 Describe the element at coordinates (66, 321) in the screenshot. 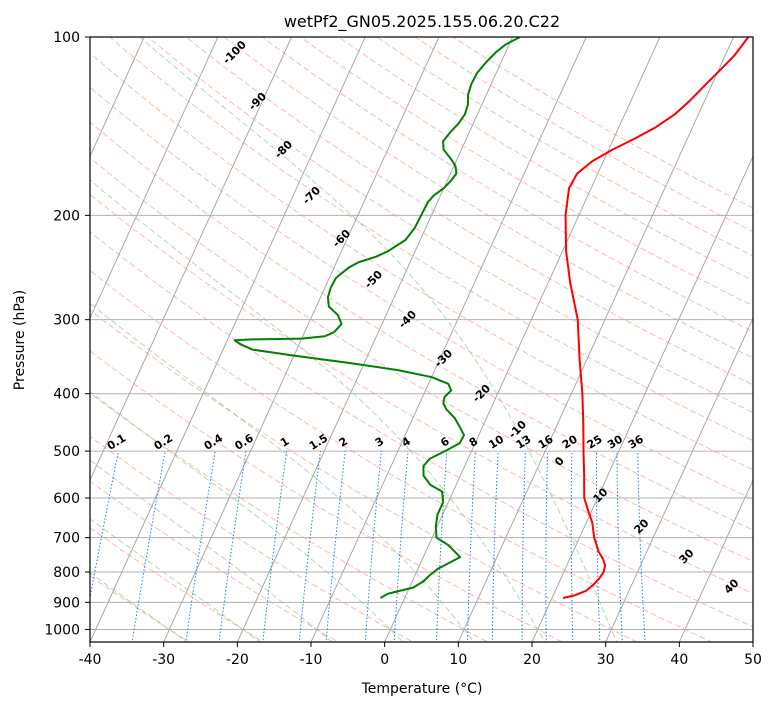

I see `y-tick-label: 300` at that location.